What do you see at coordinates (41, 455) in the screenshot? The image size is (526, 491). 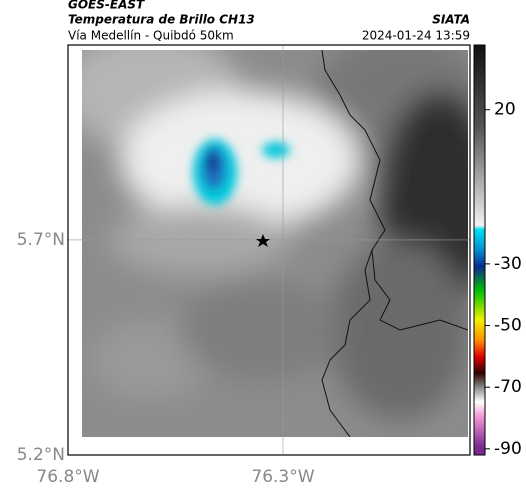 I see `y-tick-label: 5.2°N` at bounding box center [41, 455].